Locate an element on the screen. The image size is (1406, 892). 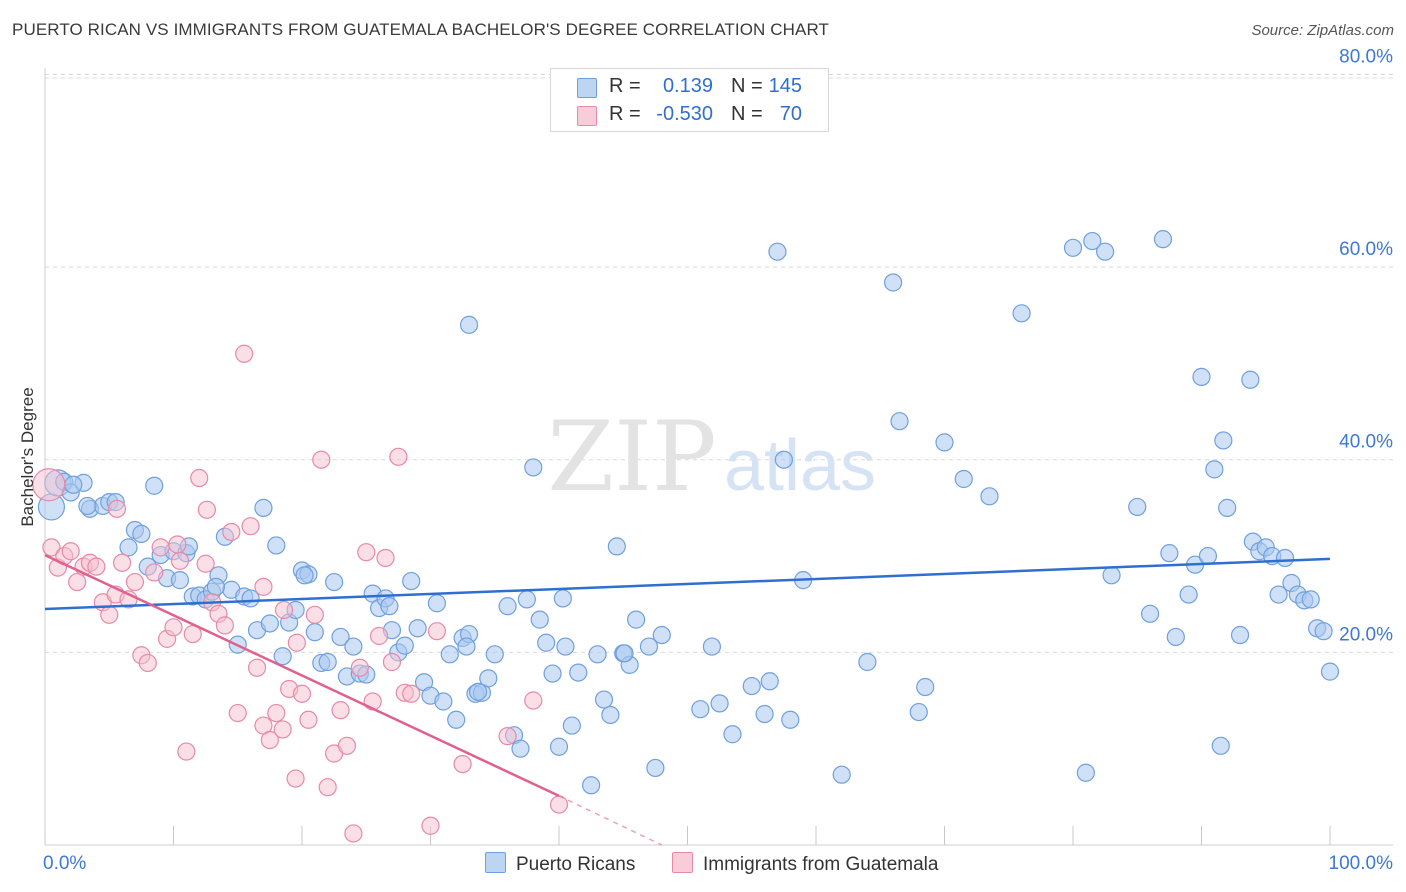
legend-r-label: R = is located at coordinates (625, 86).